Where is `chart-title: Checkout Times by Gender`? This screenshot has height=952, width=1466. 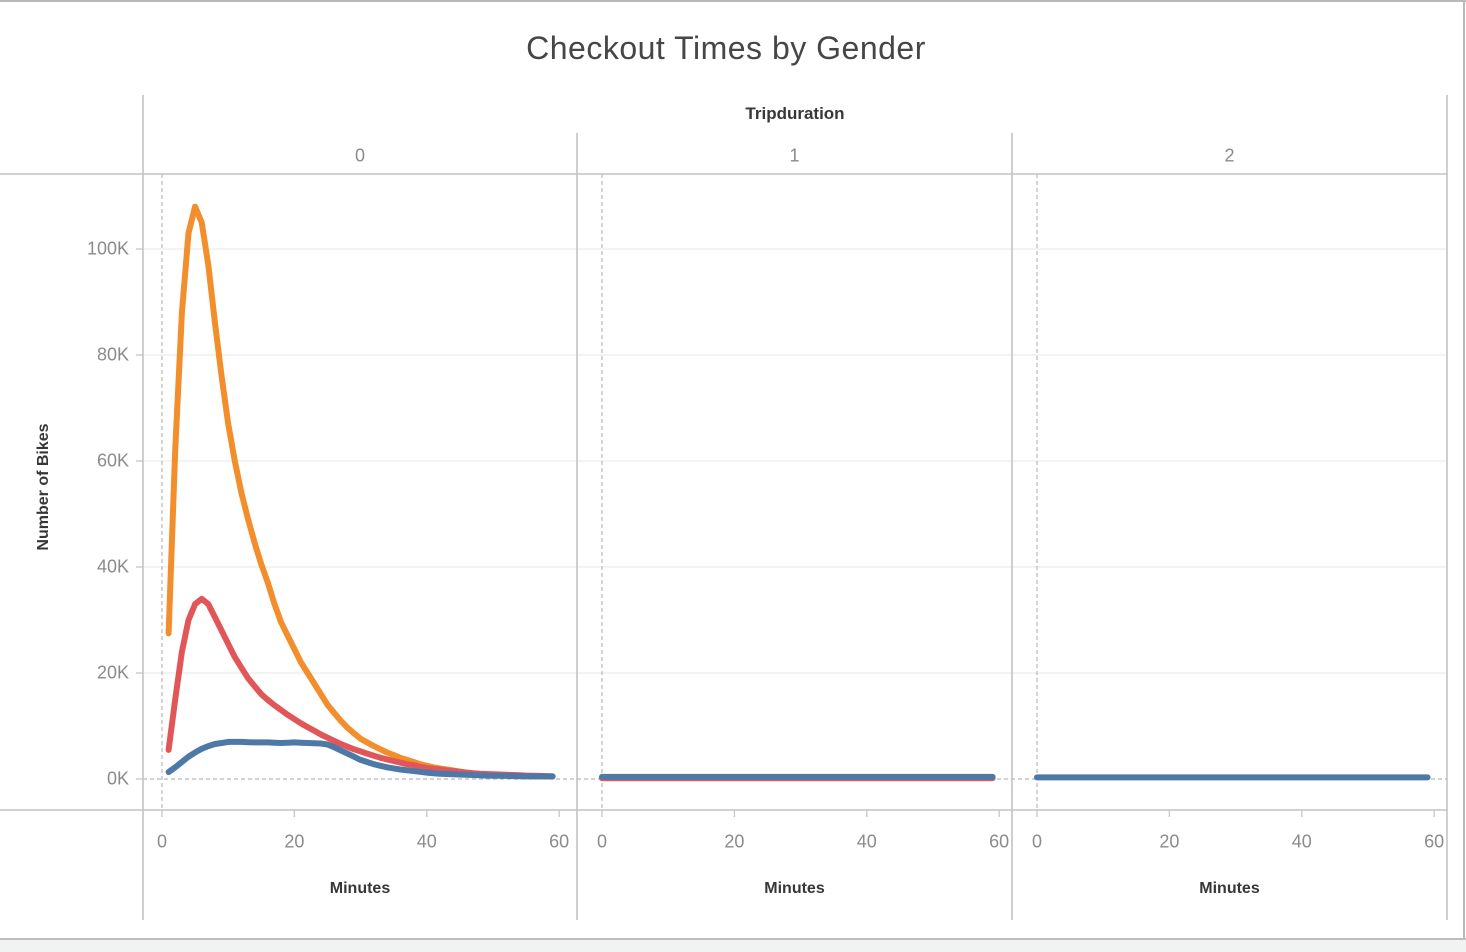 chart-title: Checkout Times by Gender is located at coordinates (726, 48).